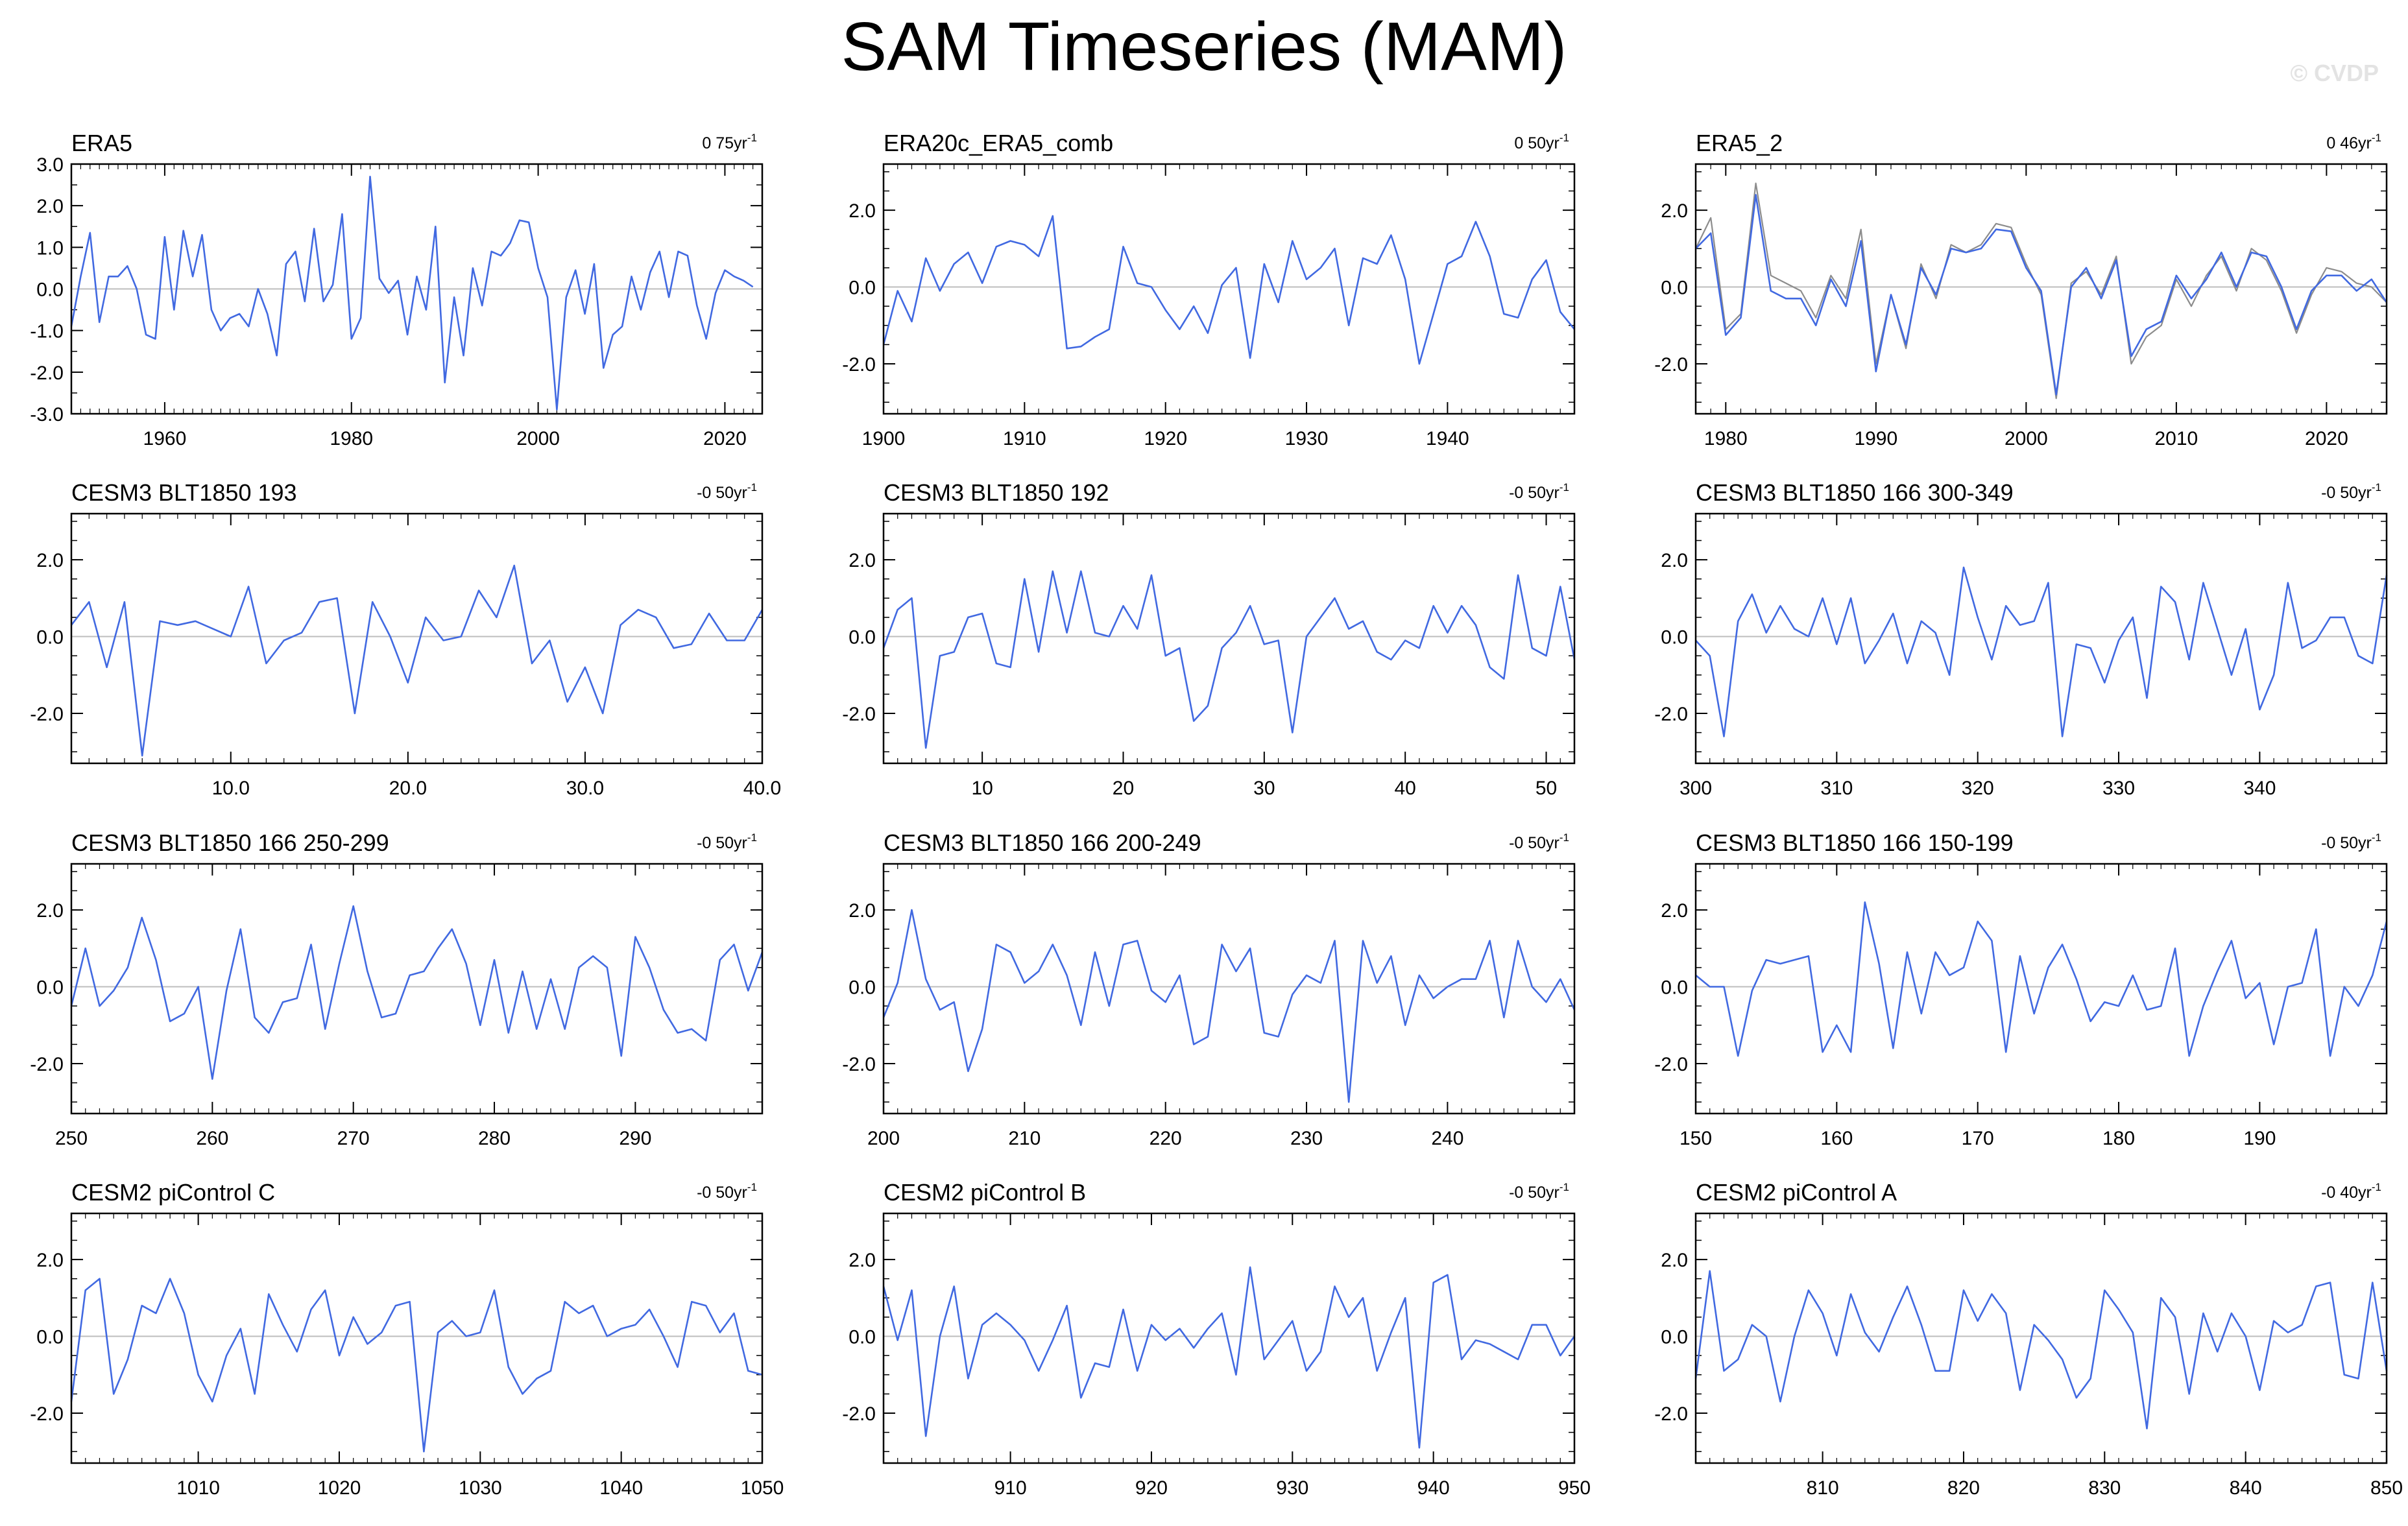  I want to click on x-tick-label: 950, so click(1574, 1488).